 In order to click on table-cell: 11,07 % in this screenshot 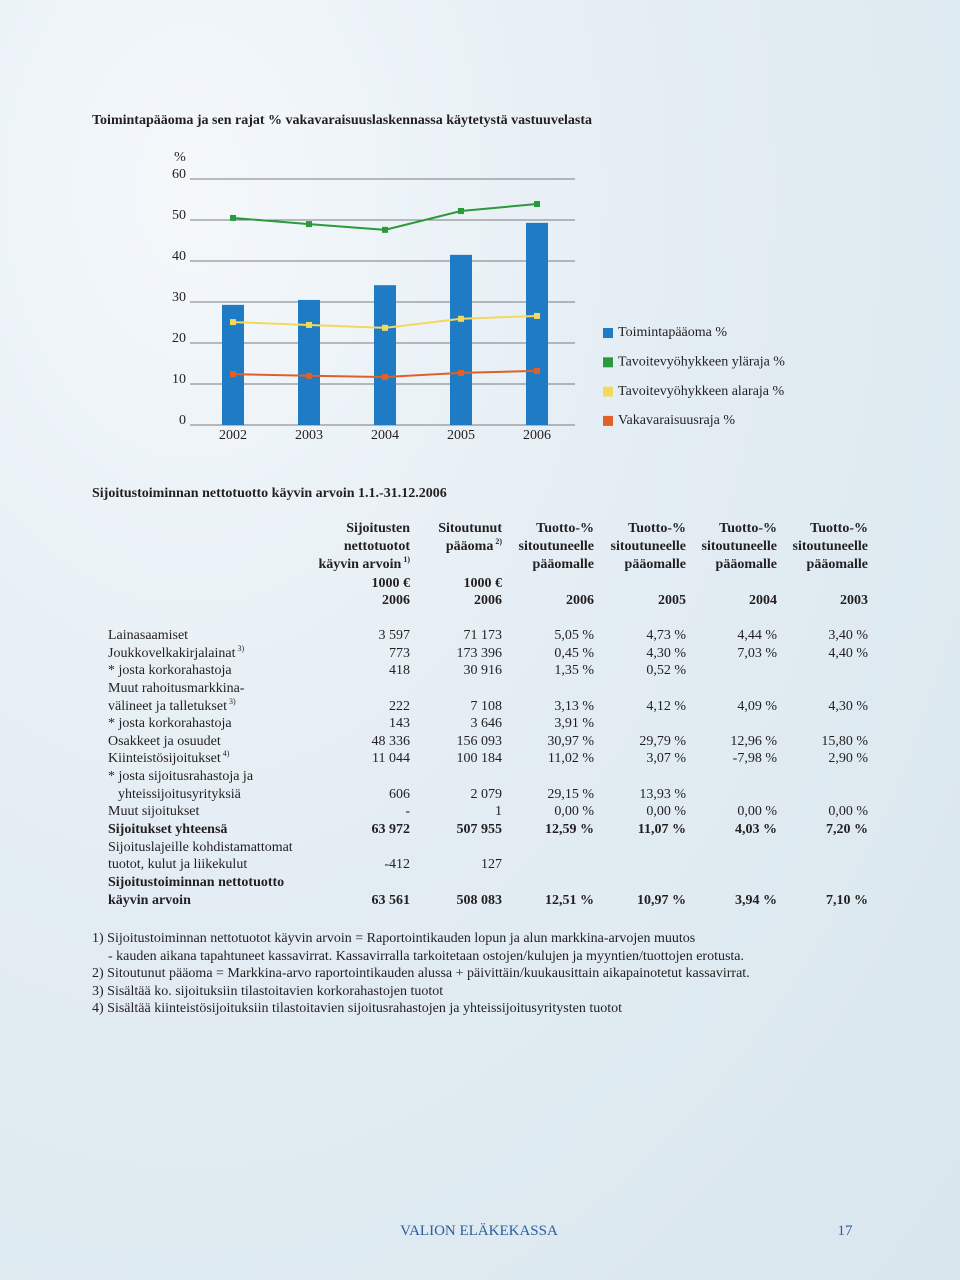, I will do `click(661, 830)`.